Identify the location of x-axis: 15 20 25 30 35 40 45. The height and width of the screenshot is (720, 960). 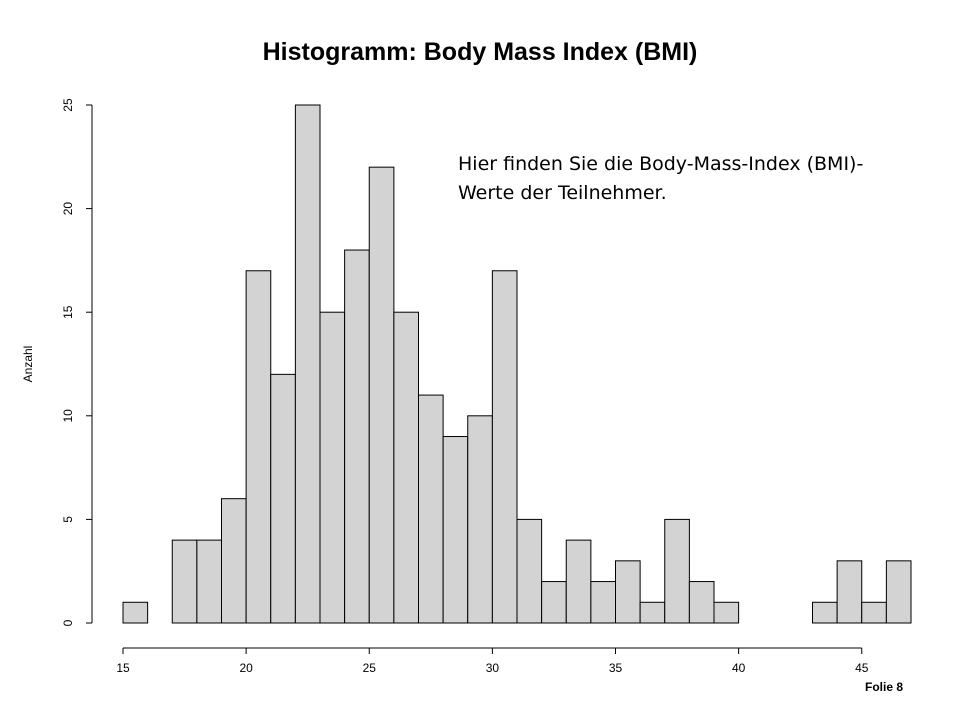
(492, 661).